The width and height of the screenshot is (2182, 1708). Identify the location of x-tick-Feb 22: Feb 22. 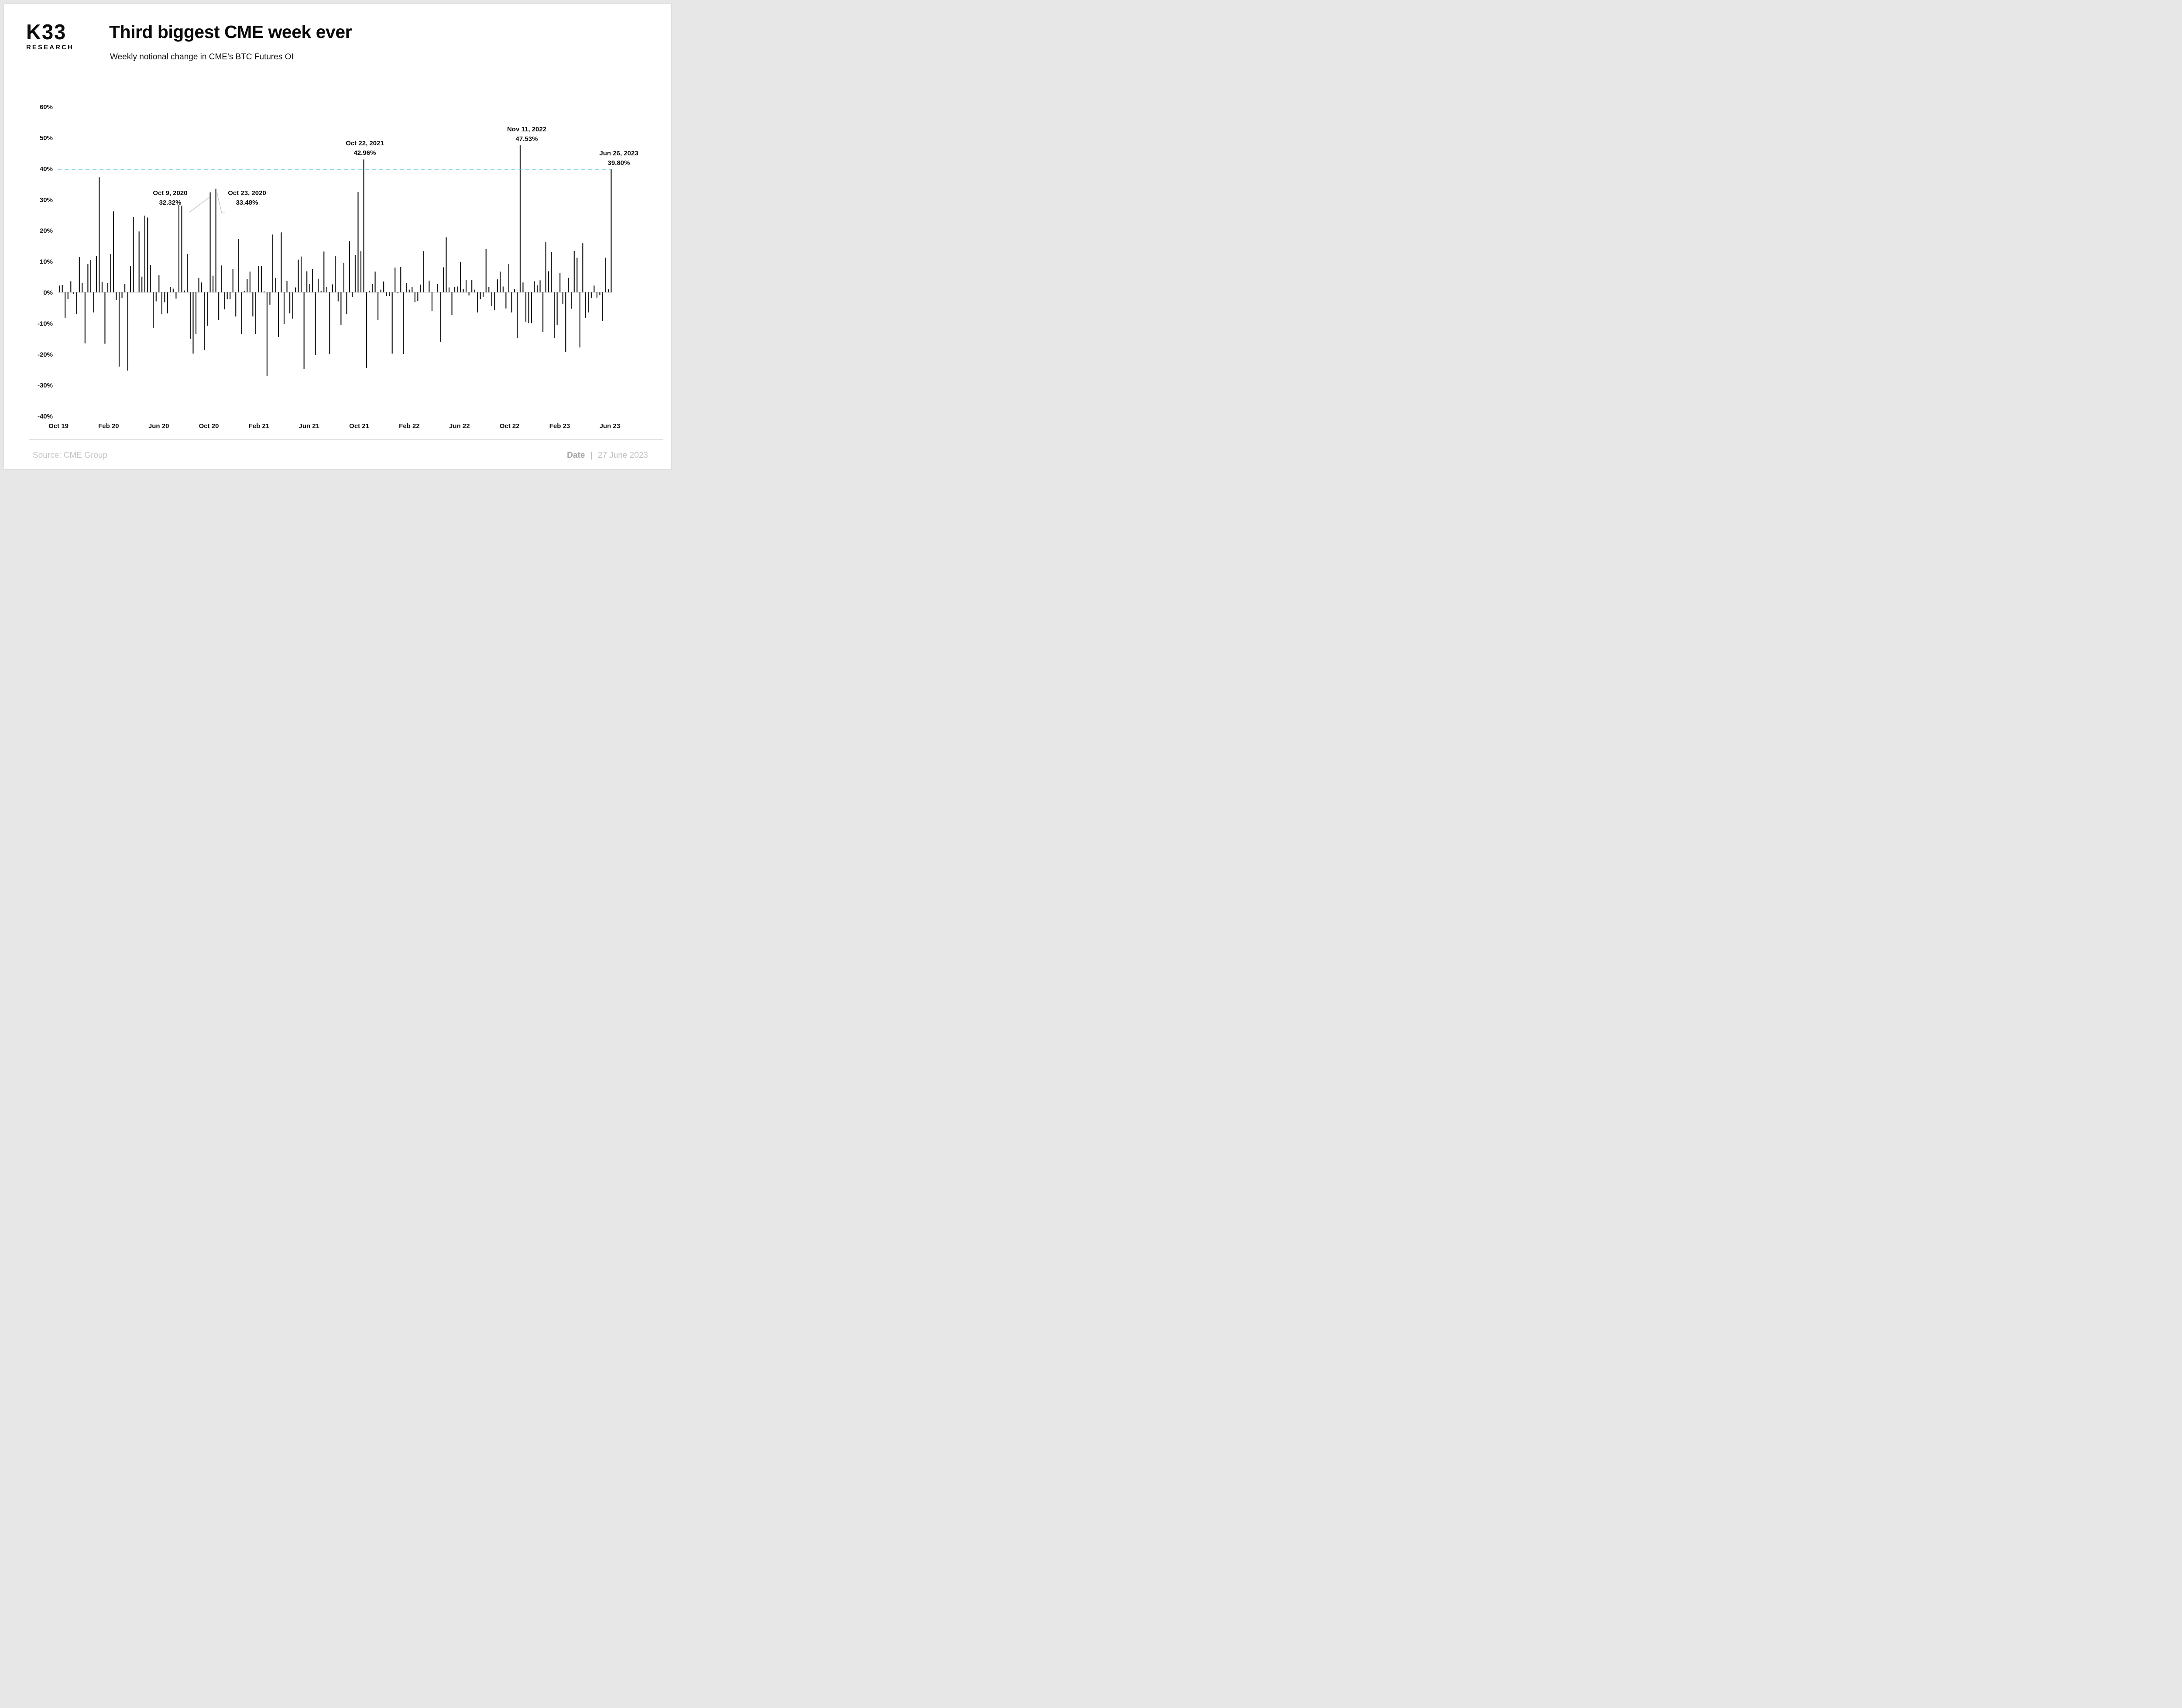
(409, 426).